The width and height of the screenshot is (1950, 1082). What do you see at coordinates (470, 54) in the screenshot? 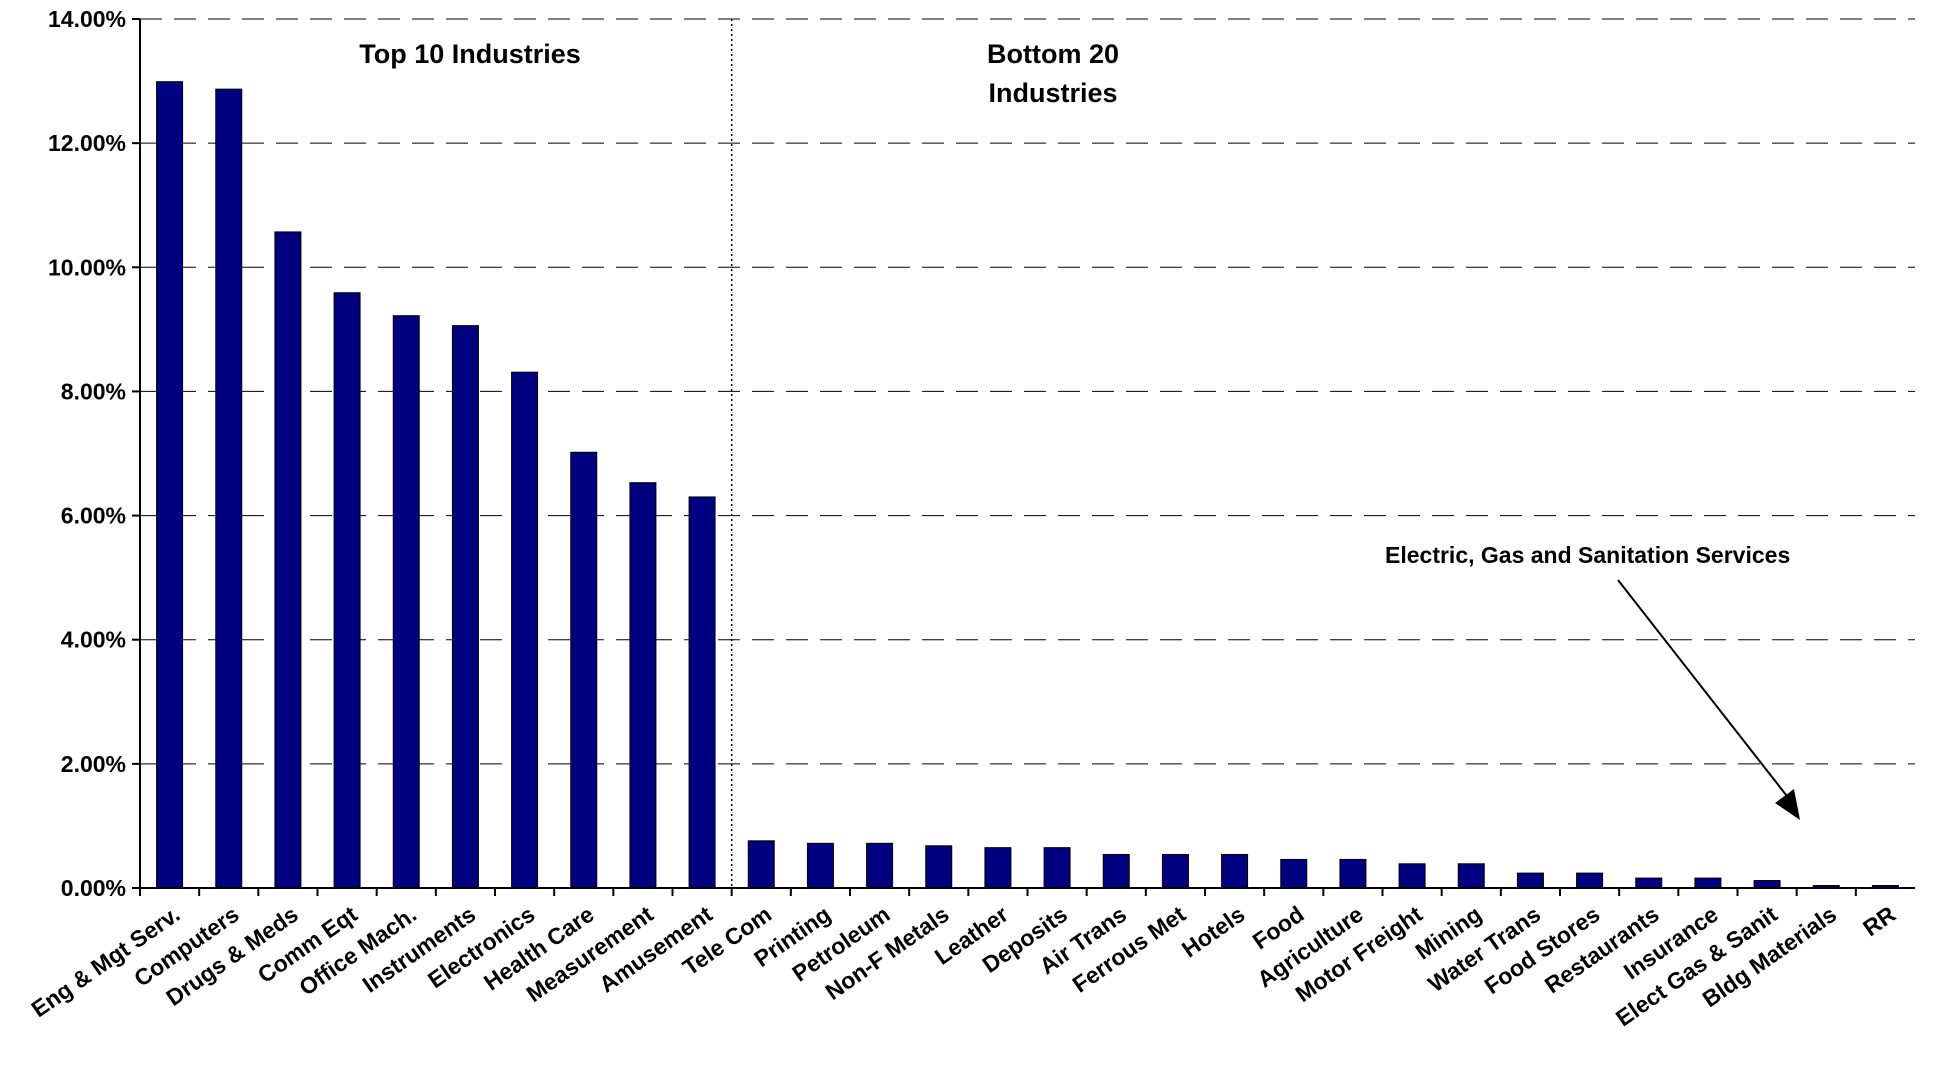
I see `top-group-annotation: Top 10 Industries` at bounding box center [470, 54].